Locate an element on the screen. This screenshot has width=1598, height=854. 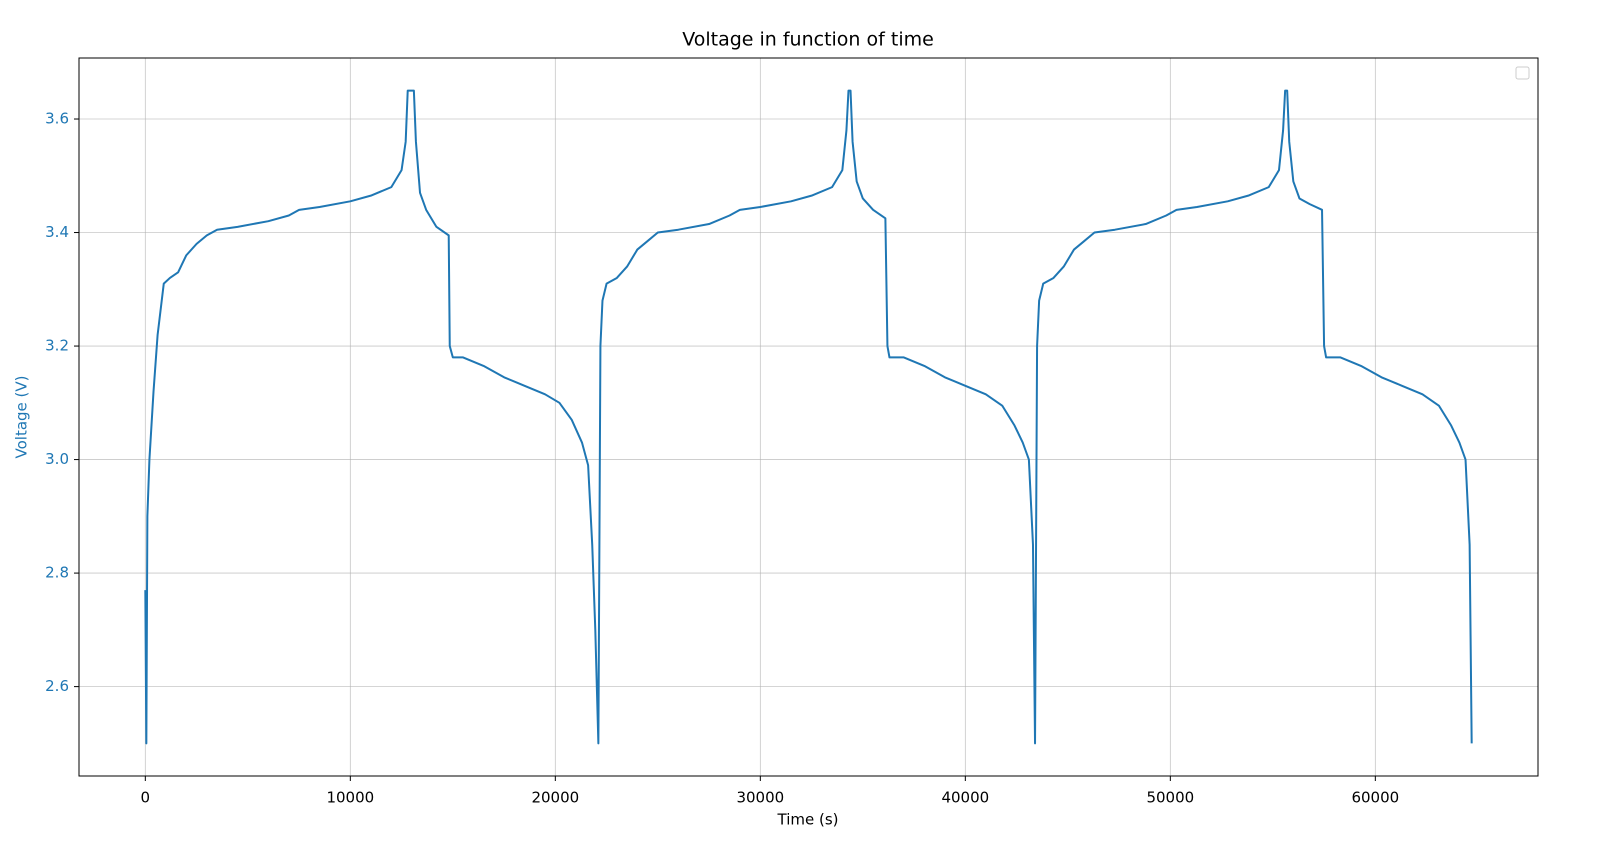
y-tick-label: 3.6 is located at coordinates (57, 119).